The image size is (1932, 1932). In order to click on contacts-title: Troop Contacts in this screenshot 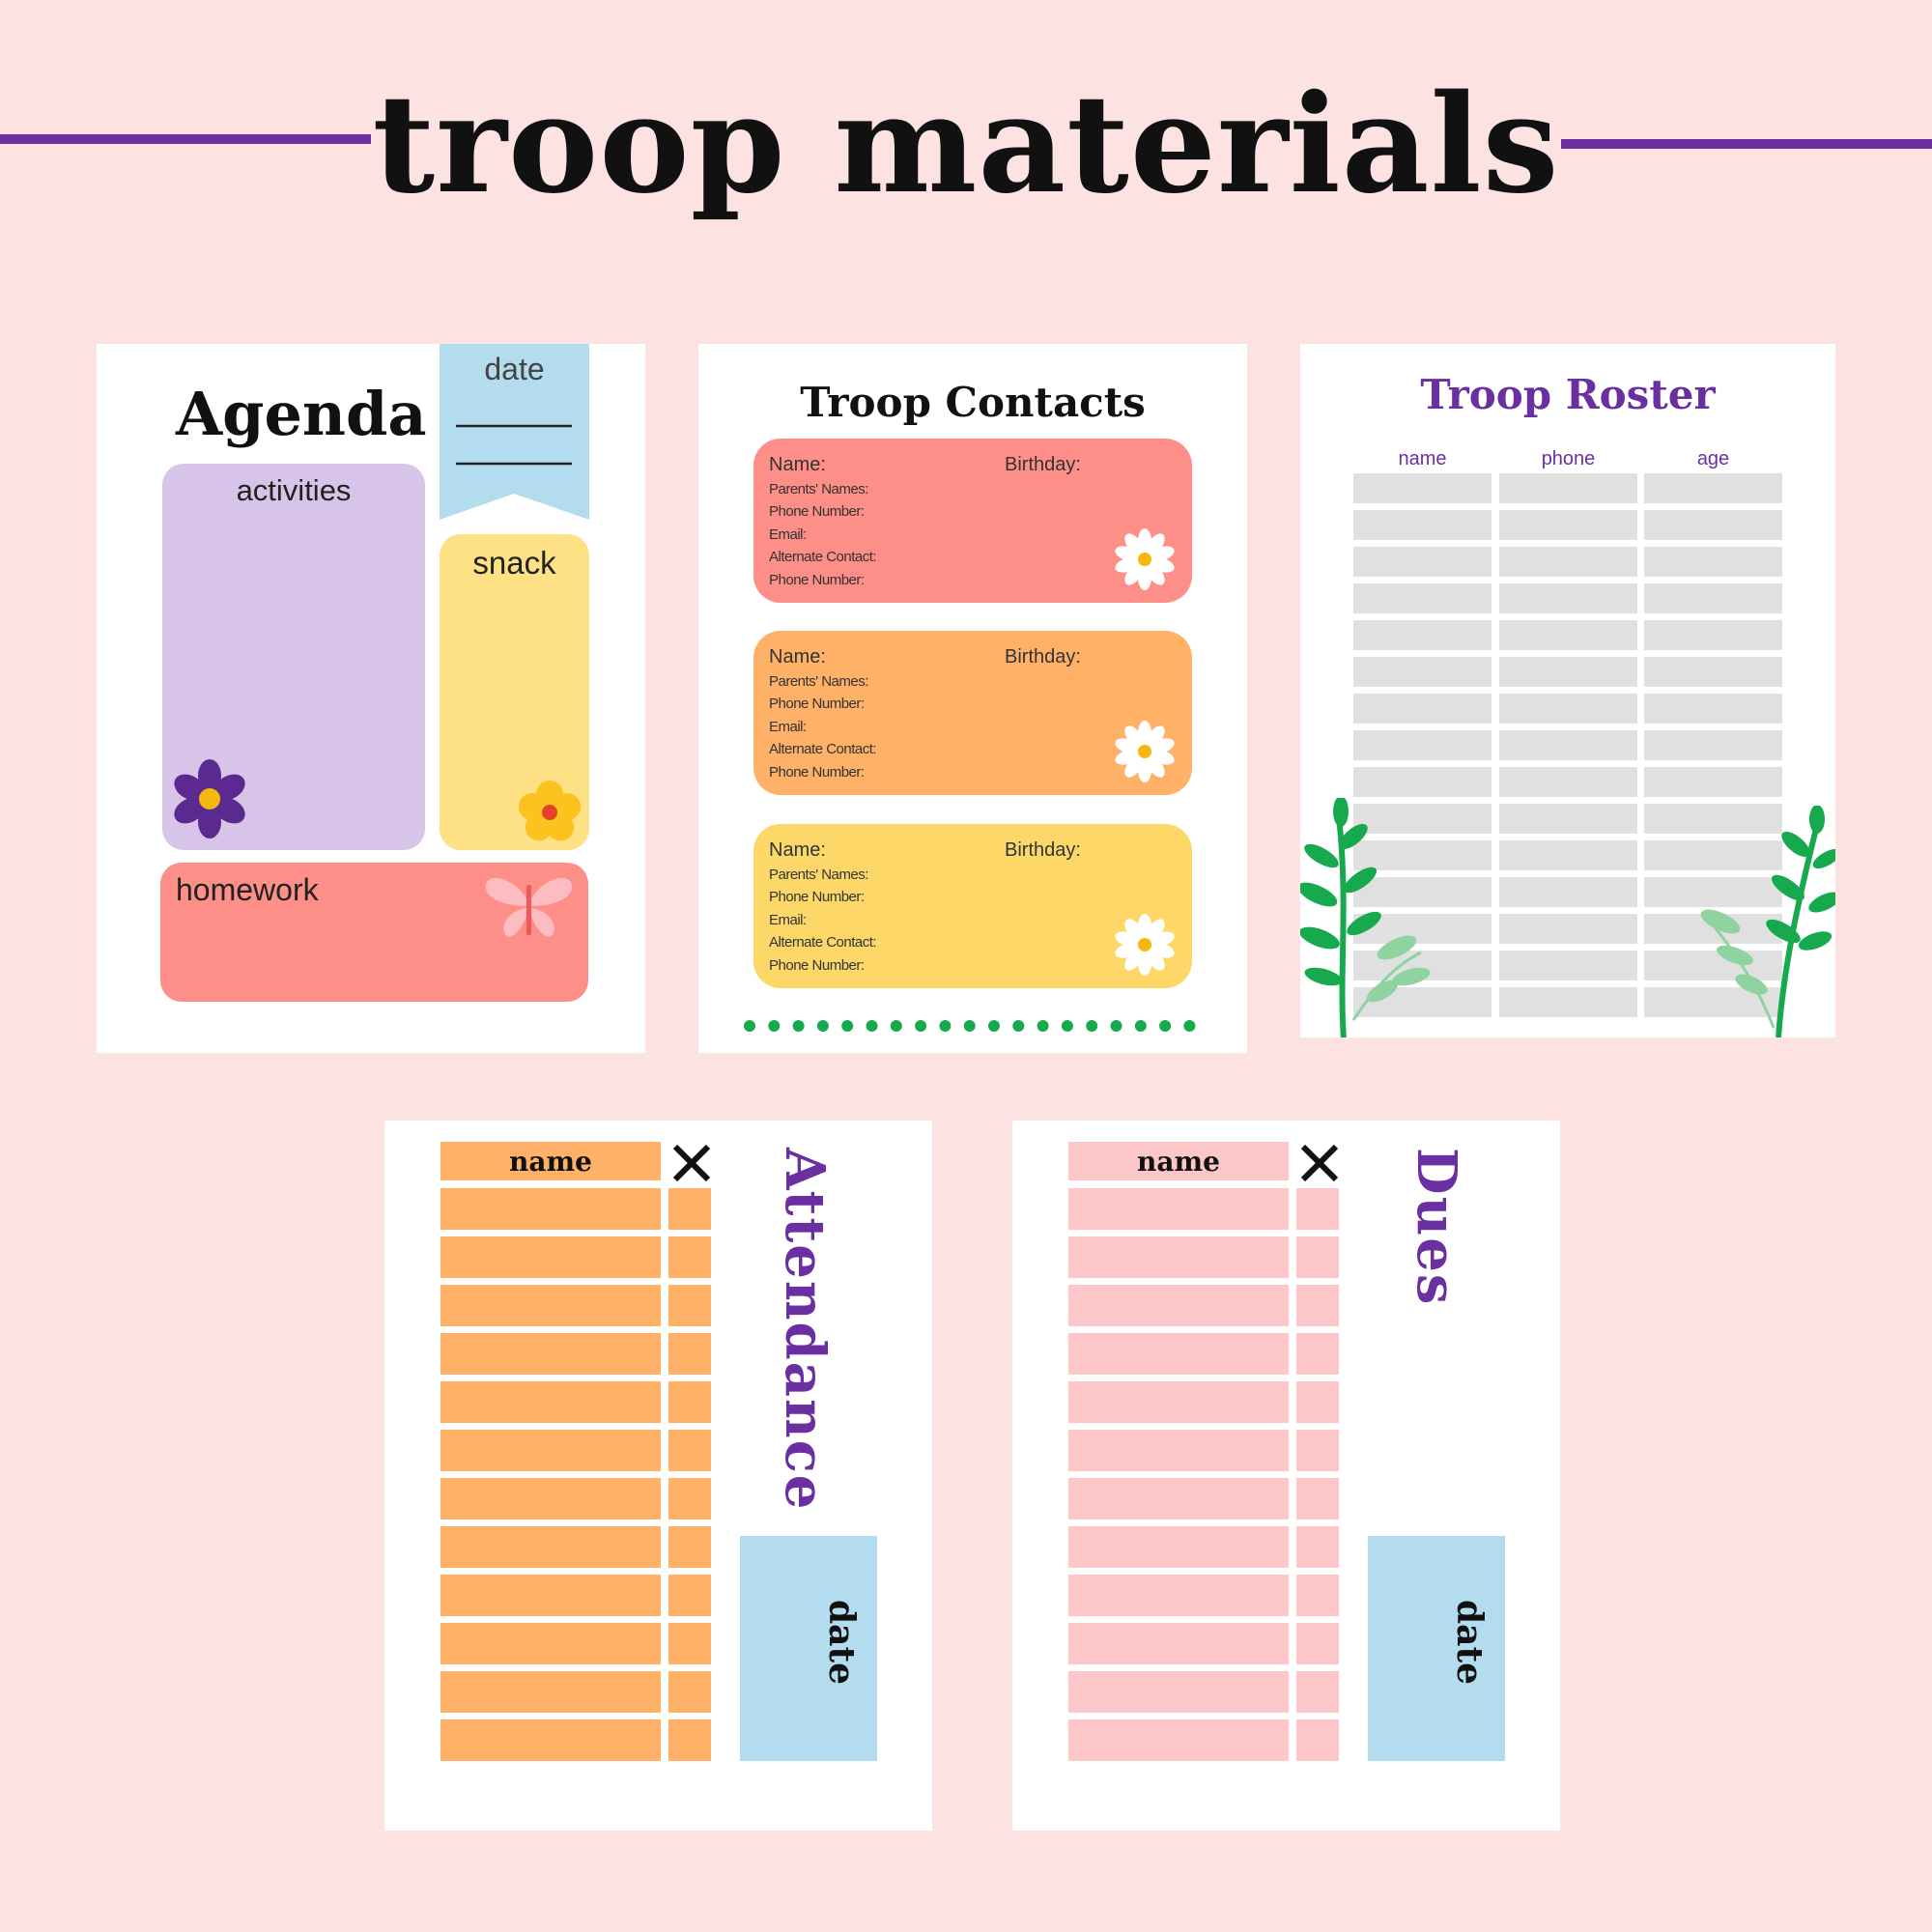, I will do `click(973, 402)`.